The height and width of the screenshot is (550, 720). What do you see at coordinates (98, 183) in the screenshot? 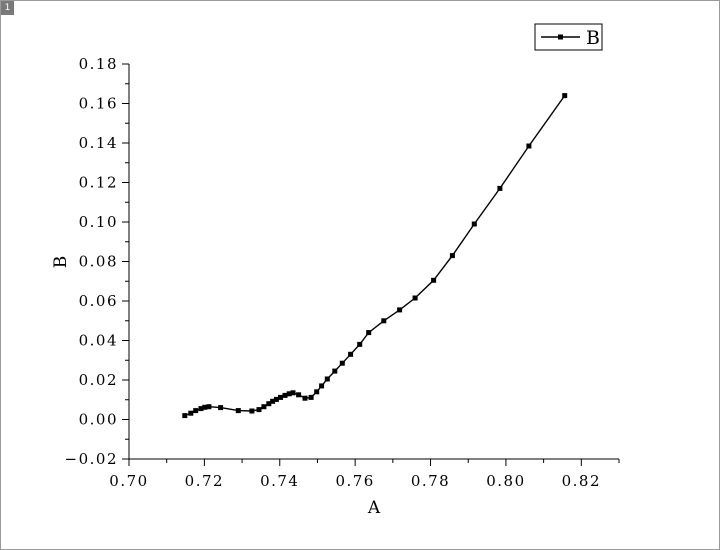
I see `y-tick-label: 0.12` at bounding box center [98, 183].